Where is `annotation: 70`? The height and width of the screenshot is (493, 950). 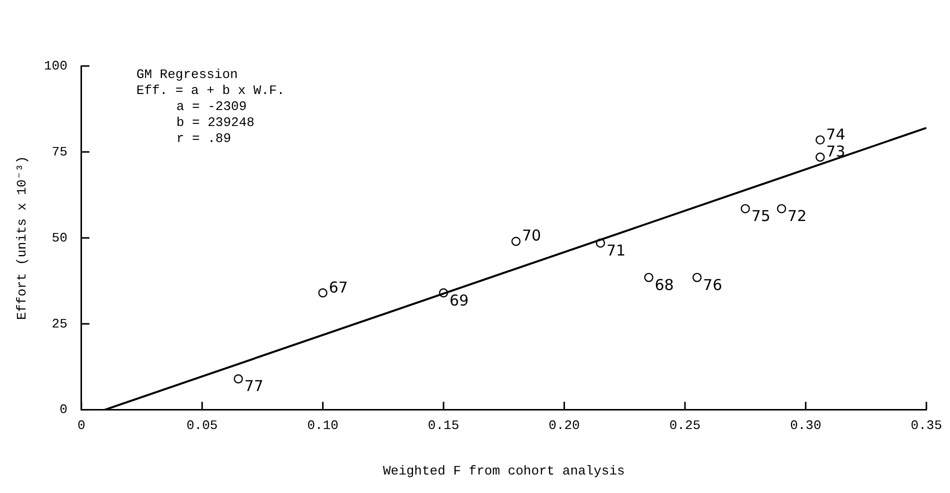
annotation: 70 is located at coordinates (532, 235).